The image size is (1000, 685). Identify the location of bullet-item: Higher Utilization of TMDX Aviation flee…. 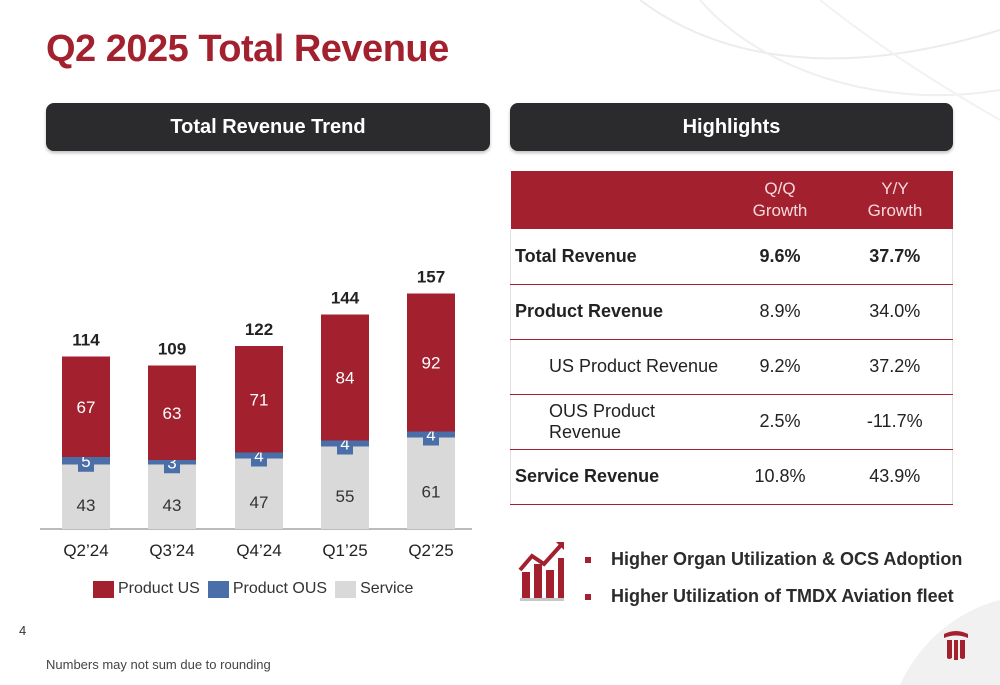
(773, 596).